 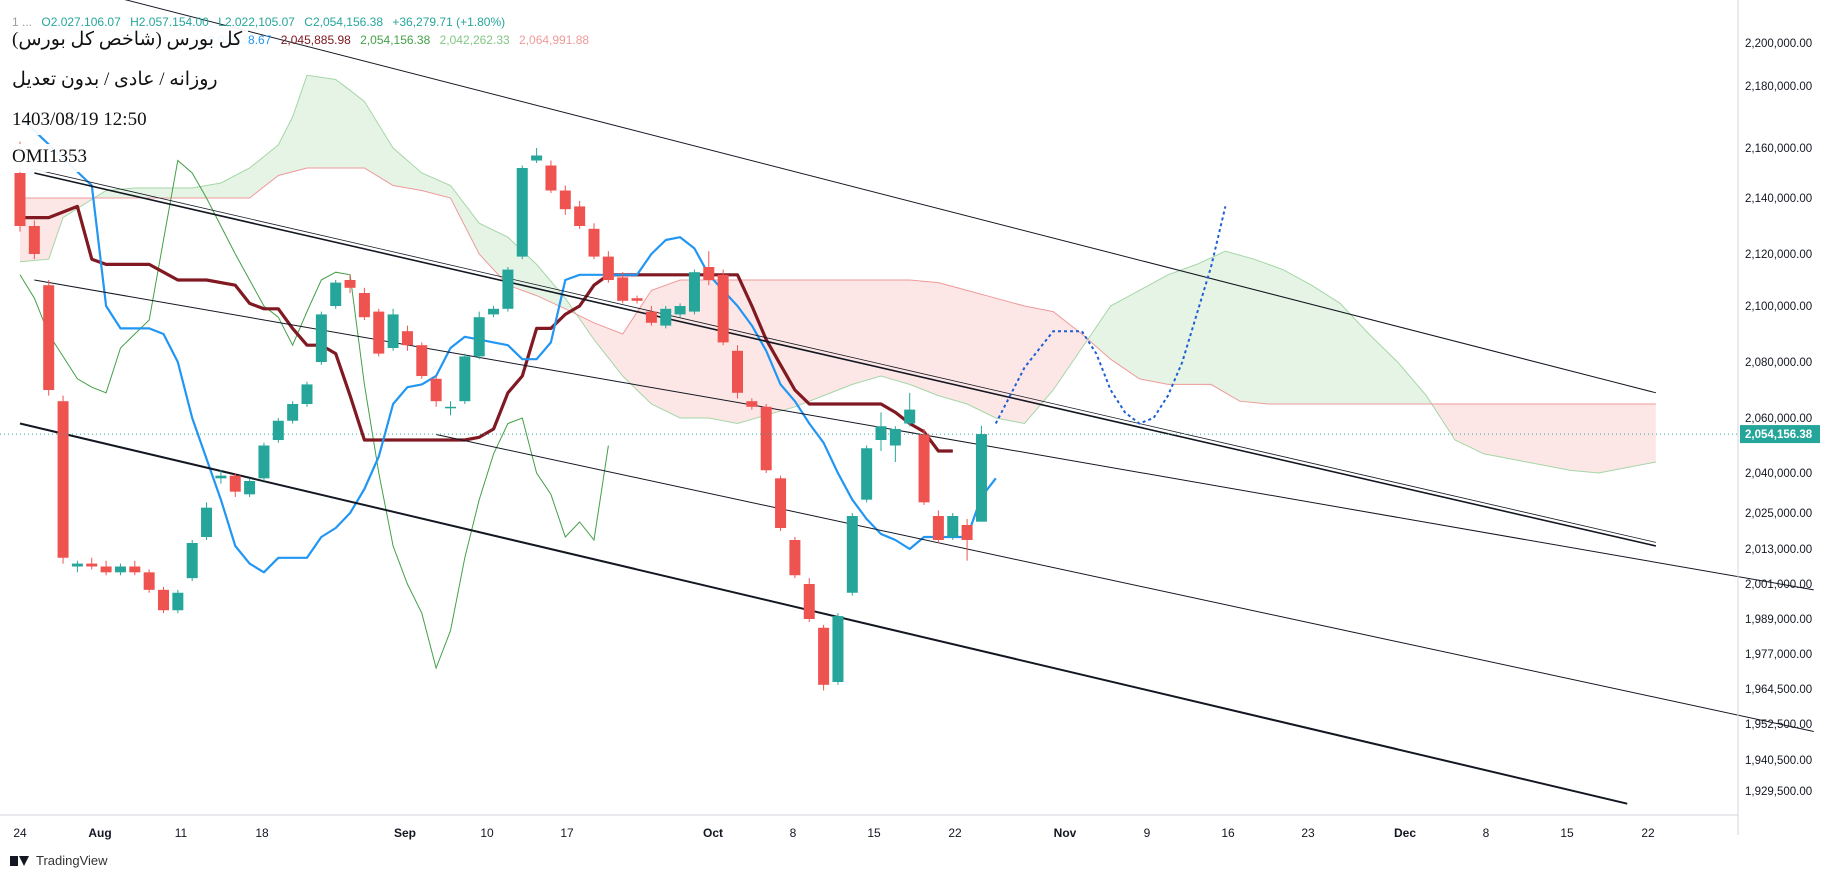 What do you see at coordinates (181, 833) in the screenshot?
I see `x-tick-label: 11` at bounding box center [181, 833].